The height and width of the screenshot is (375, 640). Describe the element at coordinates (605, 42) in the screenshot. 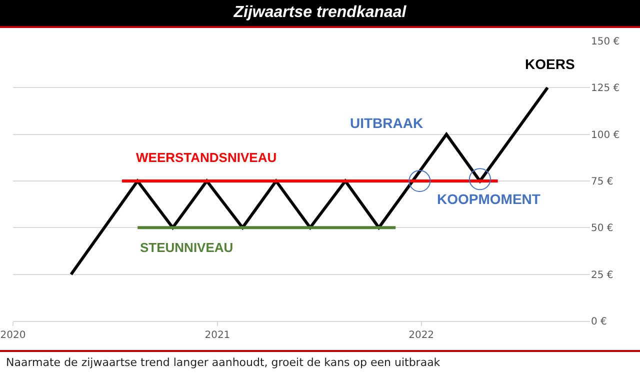

I see `y-tick-label: 150 €` at that location.